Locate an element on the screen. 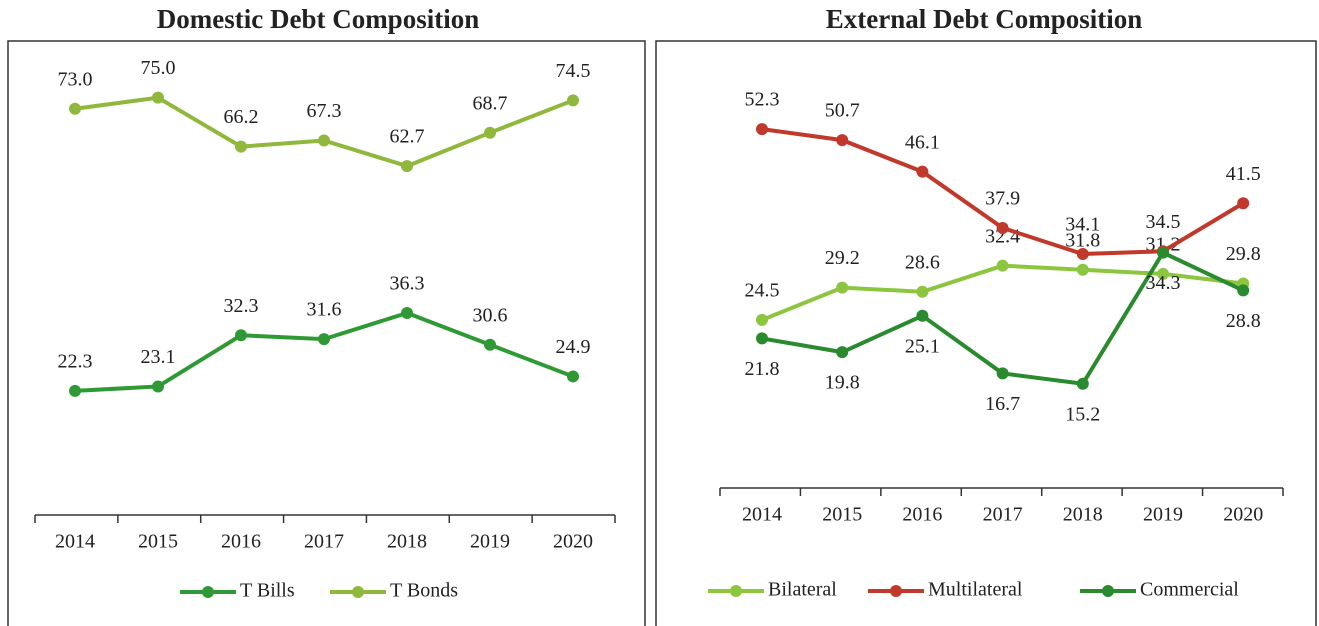  data-label: 25.1 is located at coordinates (922, 346).